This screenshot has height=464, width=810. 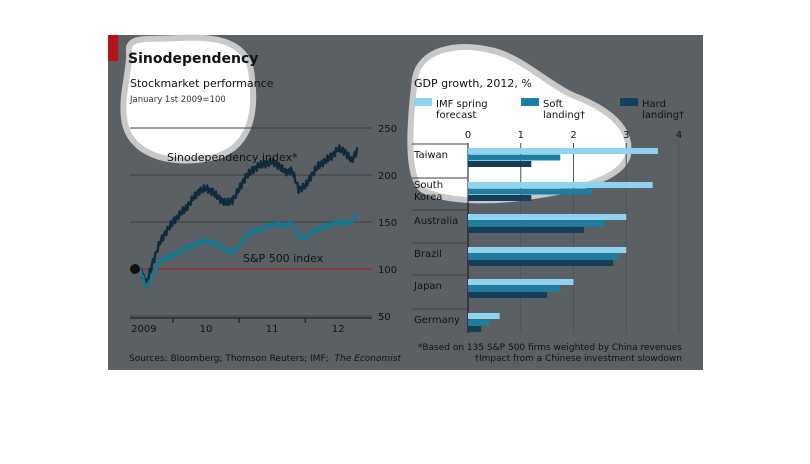 I want to click on highlight-blob-right, so click(x=519, y=124).